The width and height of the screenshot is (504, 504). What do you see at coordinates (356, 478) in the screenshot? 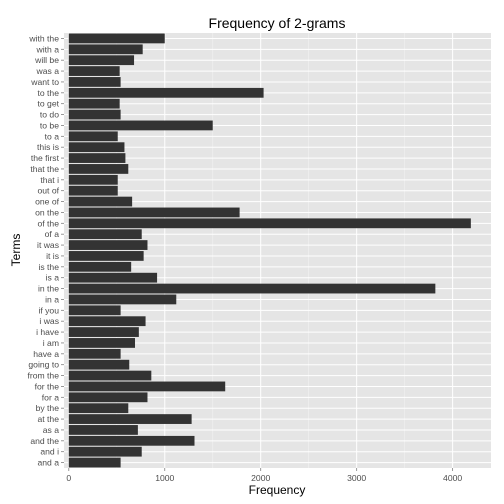
I see `x-tick-label: 3000` at bounding box center [356, 478].